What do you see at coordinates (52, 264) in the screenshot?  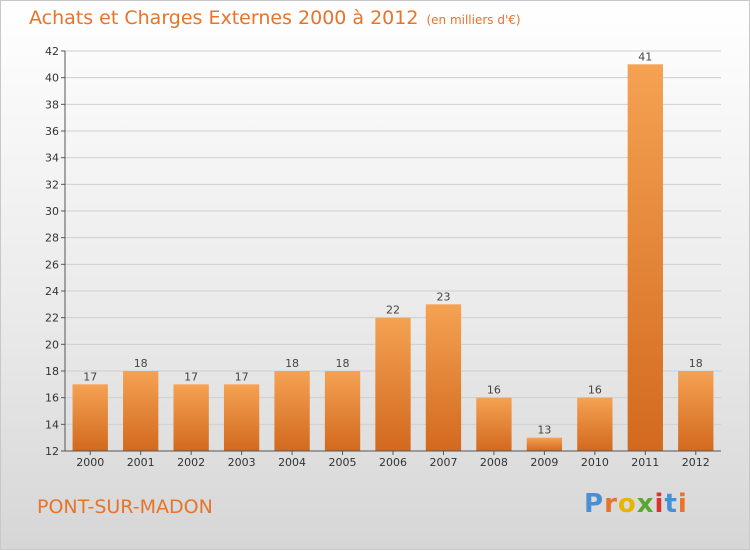 I see `y-tick-label: 26` at bounding box center [52, 264].